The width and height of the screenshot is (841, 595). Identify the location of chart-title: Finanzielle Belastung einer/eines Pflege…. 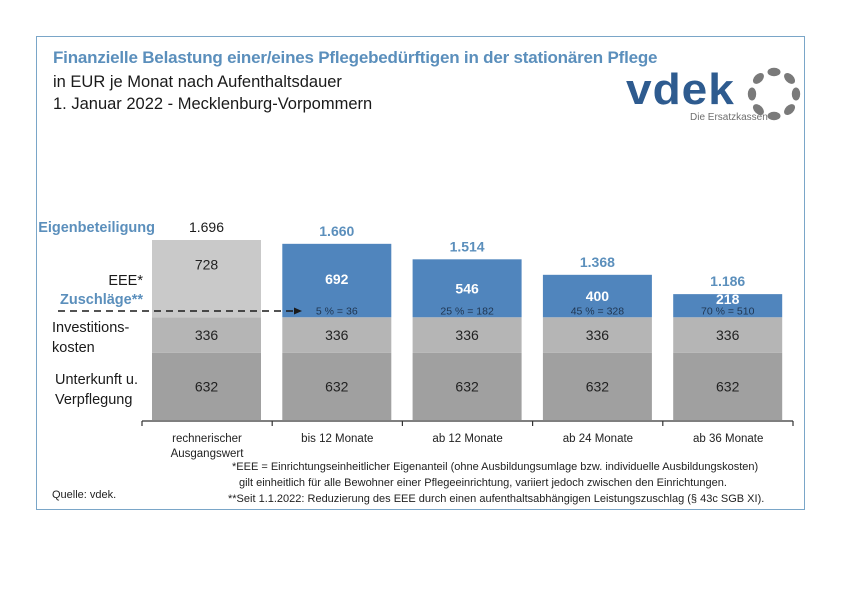
(355, 57).